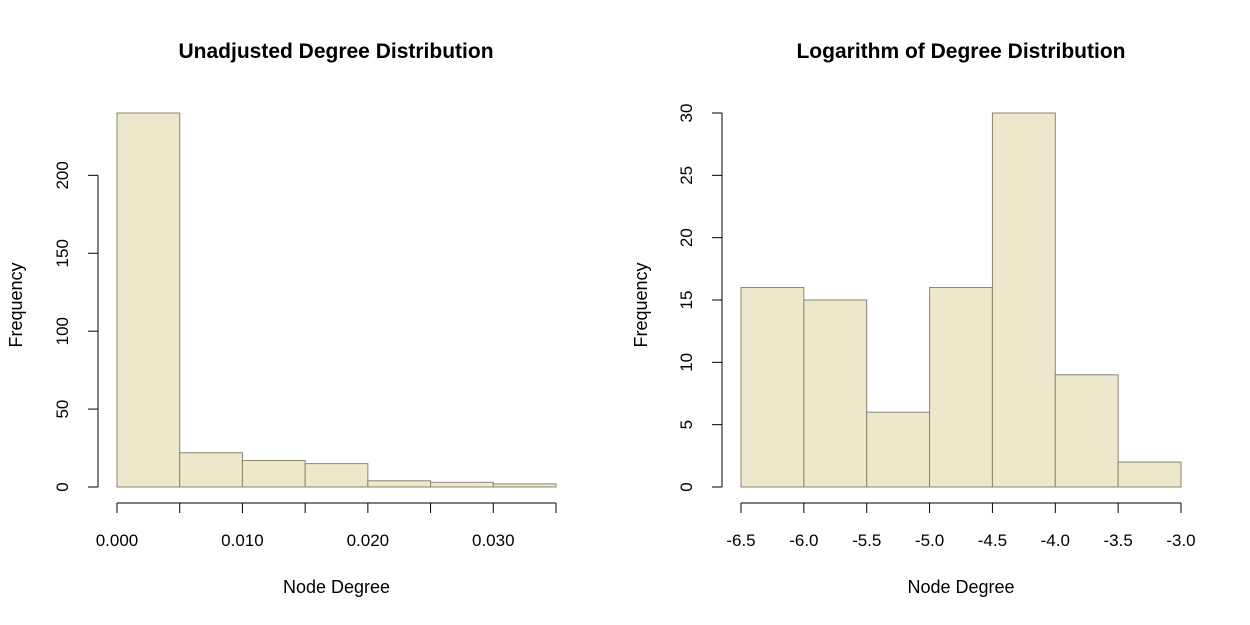 This screenshot has width=1250, height=625. I want to click on y-tick-label: 100, so click(62, 331).